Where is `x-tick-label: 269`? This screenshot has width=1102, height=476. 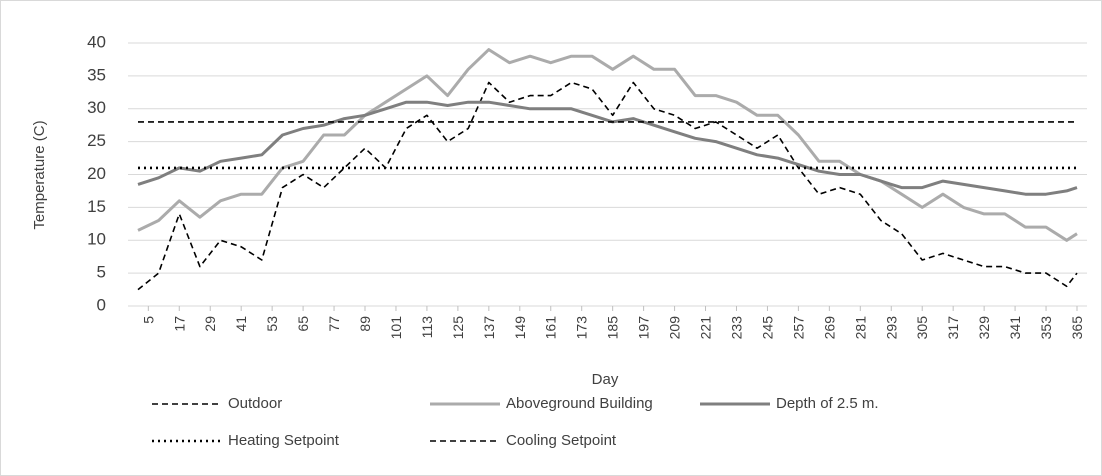 x-tick-label: 269 is located at coordinates (829, 328).